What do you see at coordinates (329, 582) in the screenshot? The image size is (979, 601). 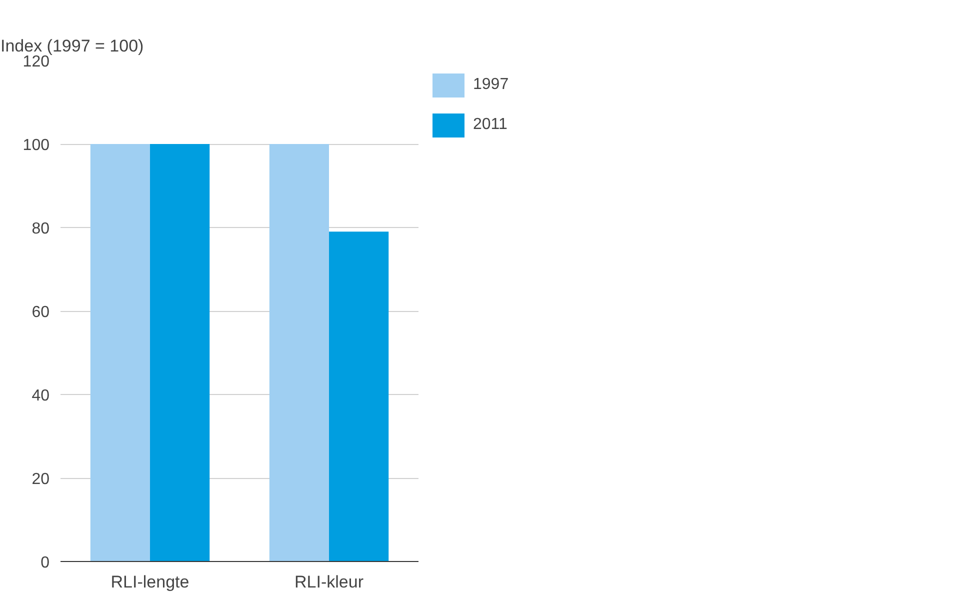 I see `x-tick-label: RLI-kleur` at bounding box center [329, 582].